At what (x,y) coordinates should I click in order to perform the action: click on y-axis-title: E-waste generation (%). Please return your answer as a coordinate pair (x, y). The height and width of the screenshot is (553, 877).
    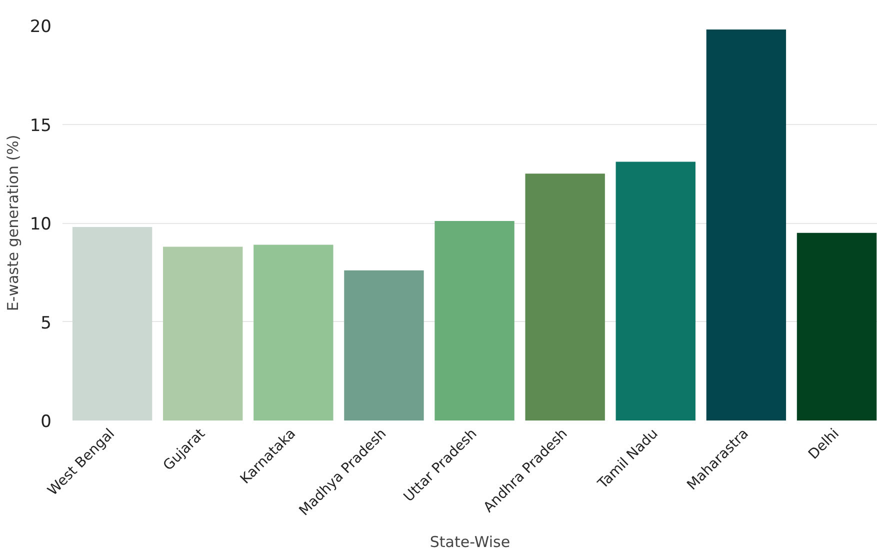
    Looking at the image, I should click on (13, 223).